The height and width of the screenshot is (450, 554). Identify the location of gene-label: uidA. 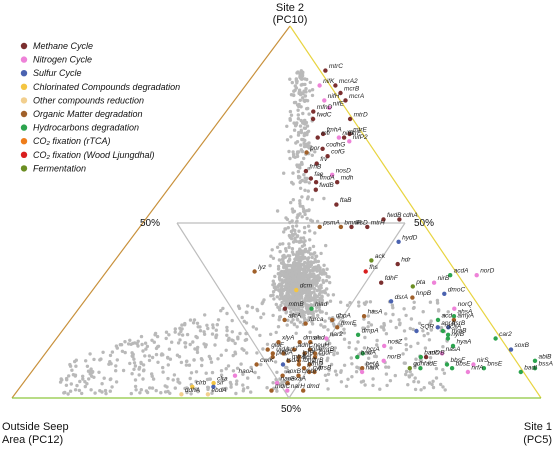
(282, 349).